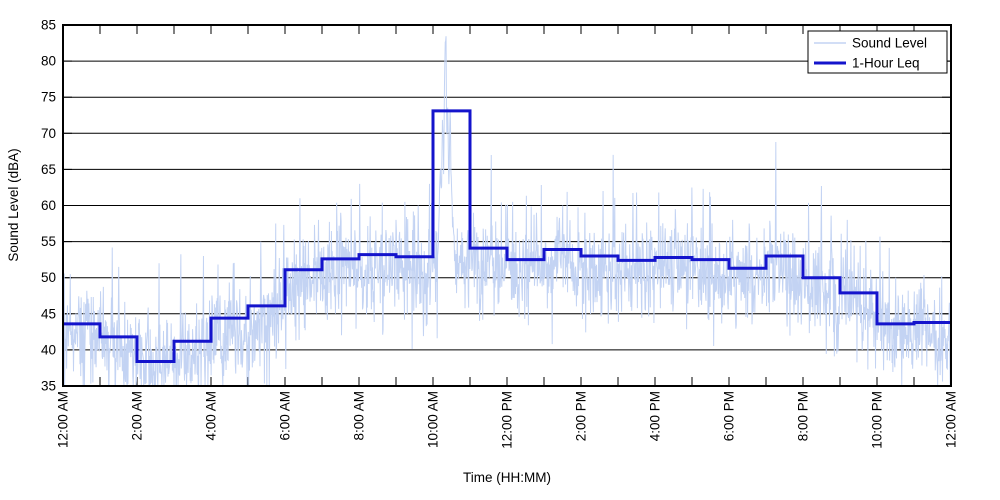  Describe the element at coordinates (48, 313) in the screenshot. I see `y-tick-label: 45` at that location.